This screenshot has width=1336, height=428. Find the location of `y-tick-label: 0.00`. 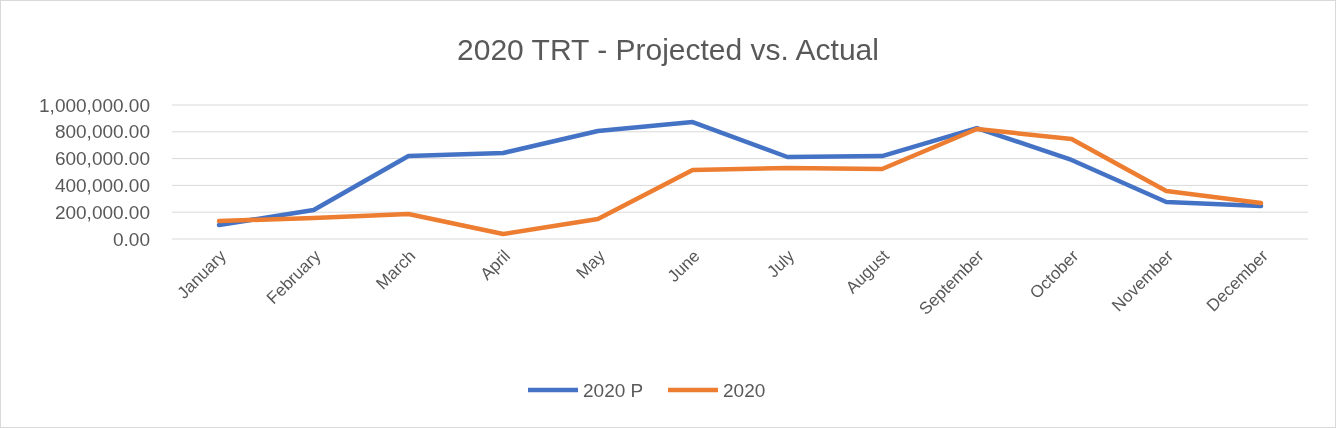

y-tick-label: 0.00 is located at coordinates (131, 239).